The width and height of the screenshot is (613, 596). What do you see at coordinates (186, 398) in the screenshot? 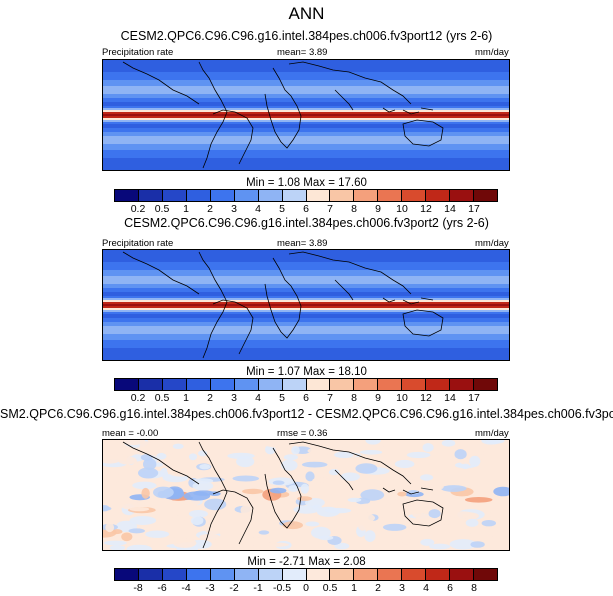
I see `colorbar-tick-label: 1` at bounding box center [186, 398].